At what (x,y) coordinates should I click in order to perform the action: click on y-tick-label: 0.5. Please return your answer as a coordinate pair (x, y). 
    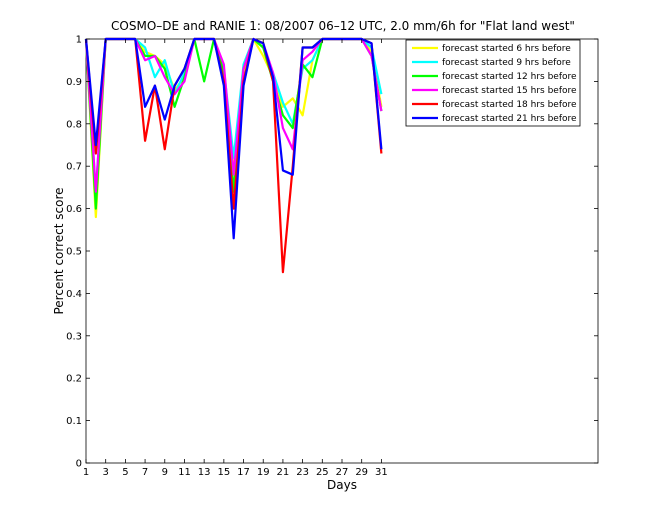
    Looking at the image, I should click on (74, 252).